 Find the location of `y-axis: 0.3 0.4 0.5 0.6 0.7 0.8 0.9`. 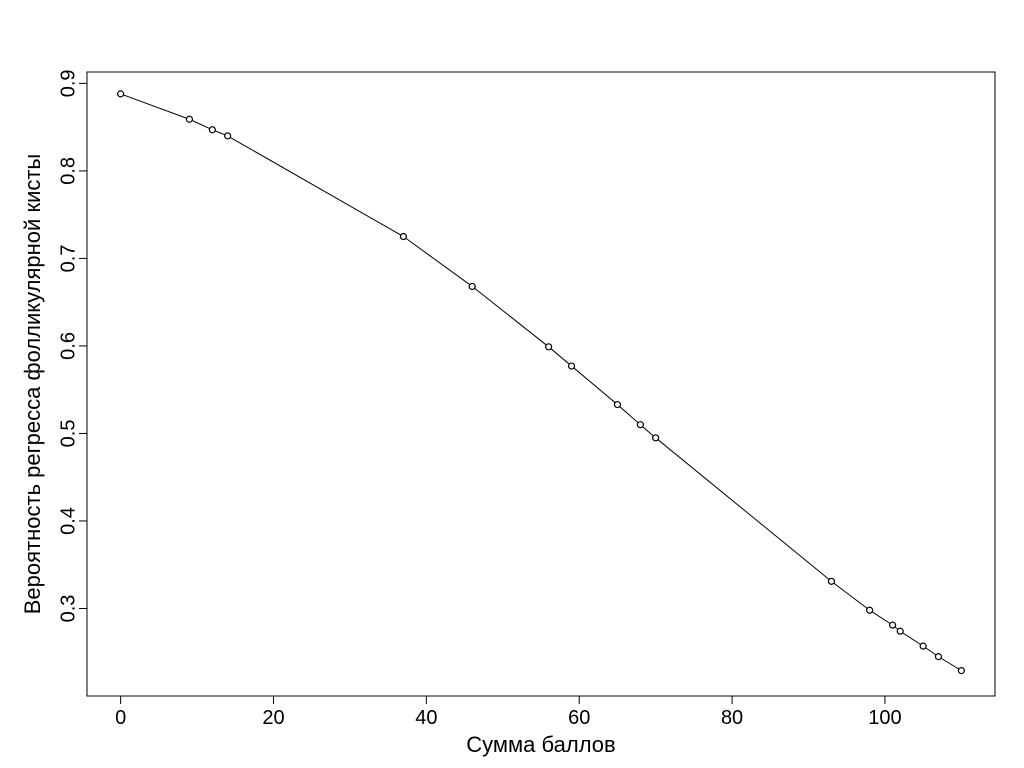

y-axis: 0.3 0.4 0.5 0.6 0.7 0.8 0.9 is located at coordinates (72, 346).